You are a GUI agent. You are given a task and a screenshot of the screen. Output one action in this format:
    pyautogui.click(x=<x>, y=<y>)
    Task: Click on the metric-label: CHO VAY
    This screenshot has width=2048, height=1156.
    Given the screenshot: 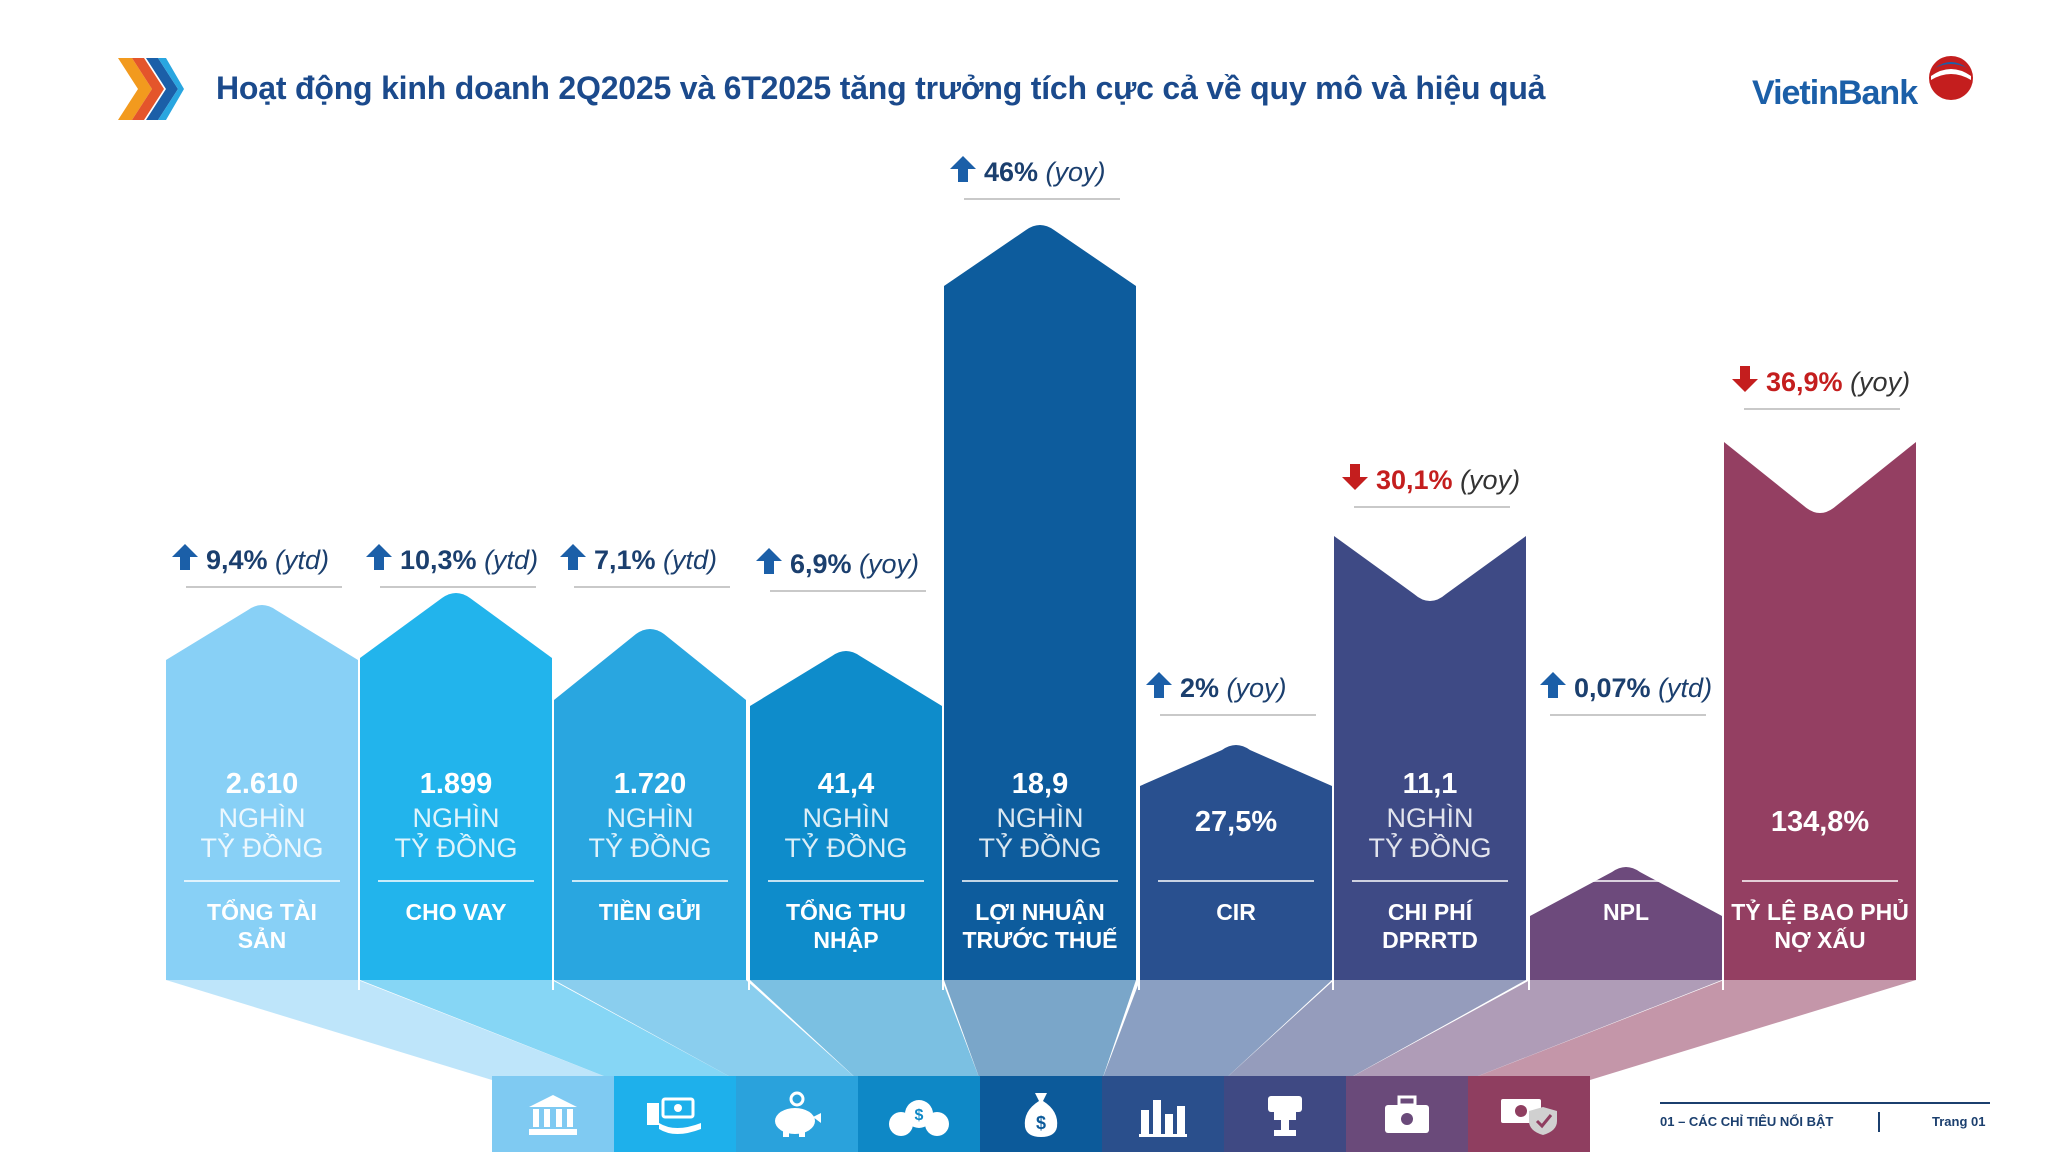 What is the action you would take?
    pyautogui.click(x=456, y=912)
    